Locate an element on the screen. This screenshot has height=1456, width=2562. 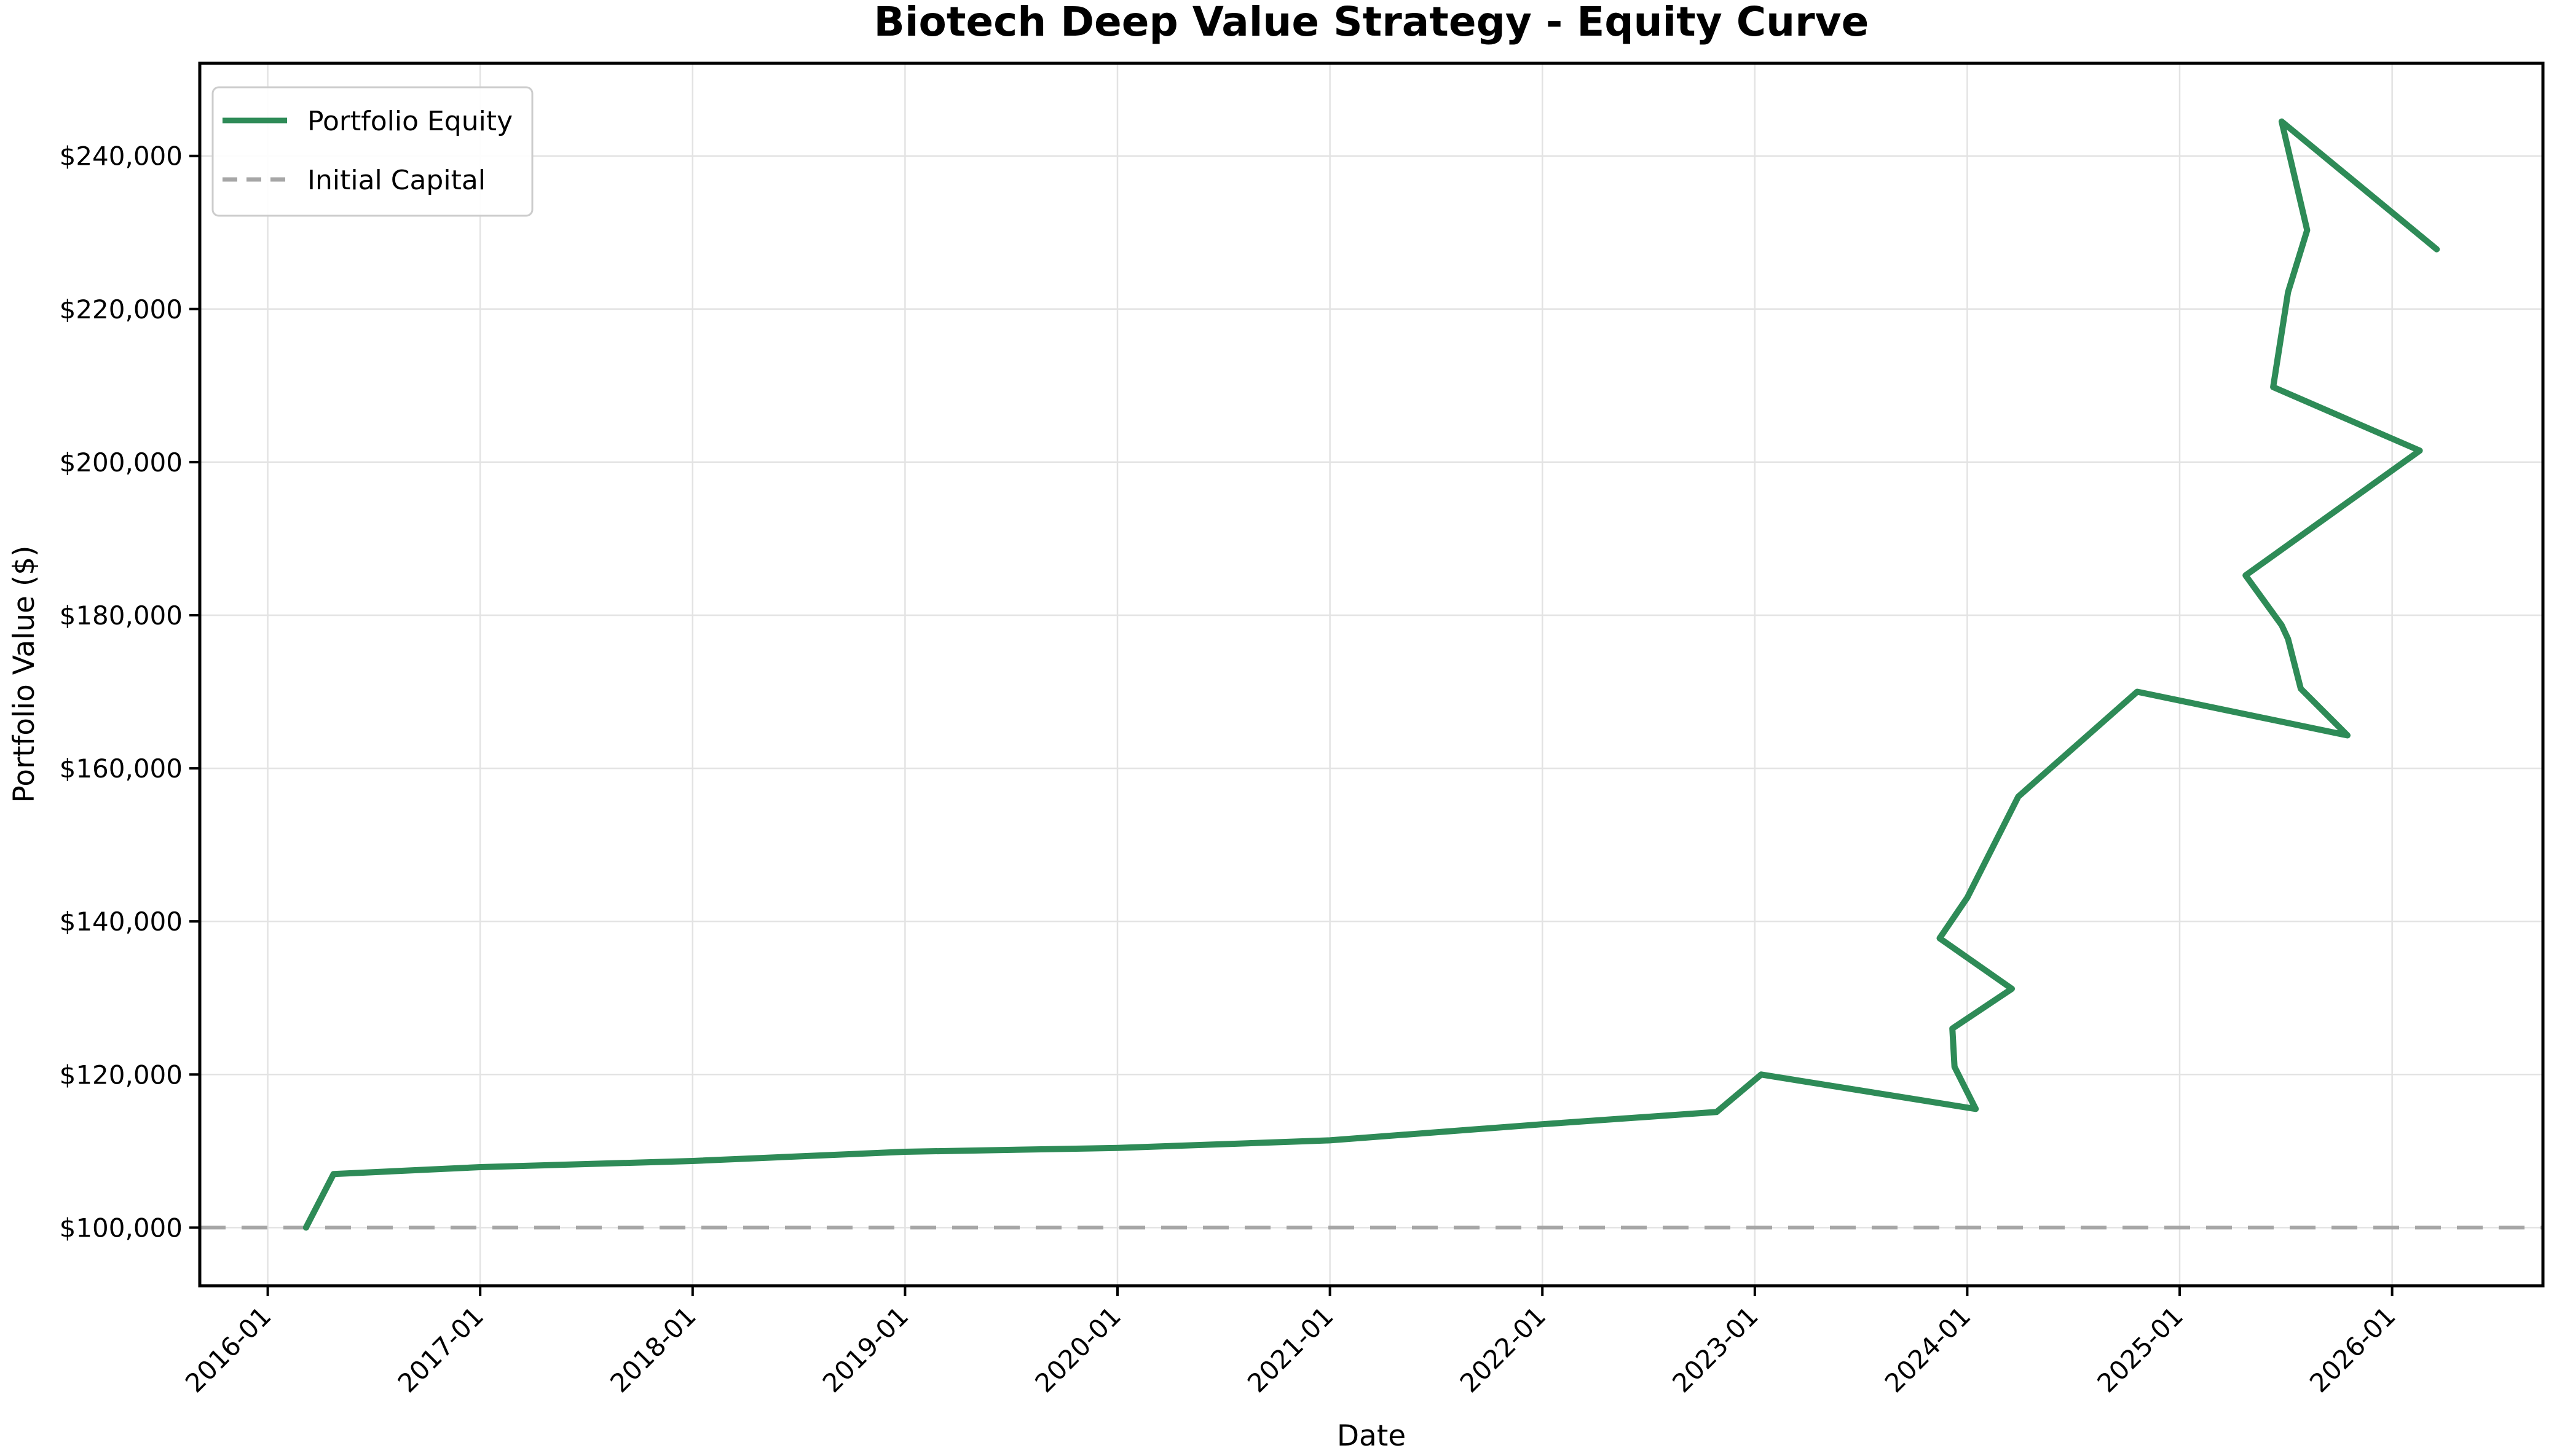
x-axis-label: Date is located at coordinates (1371, 1436).